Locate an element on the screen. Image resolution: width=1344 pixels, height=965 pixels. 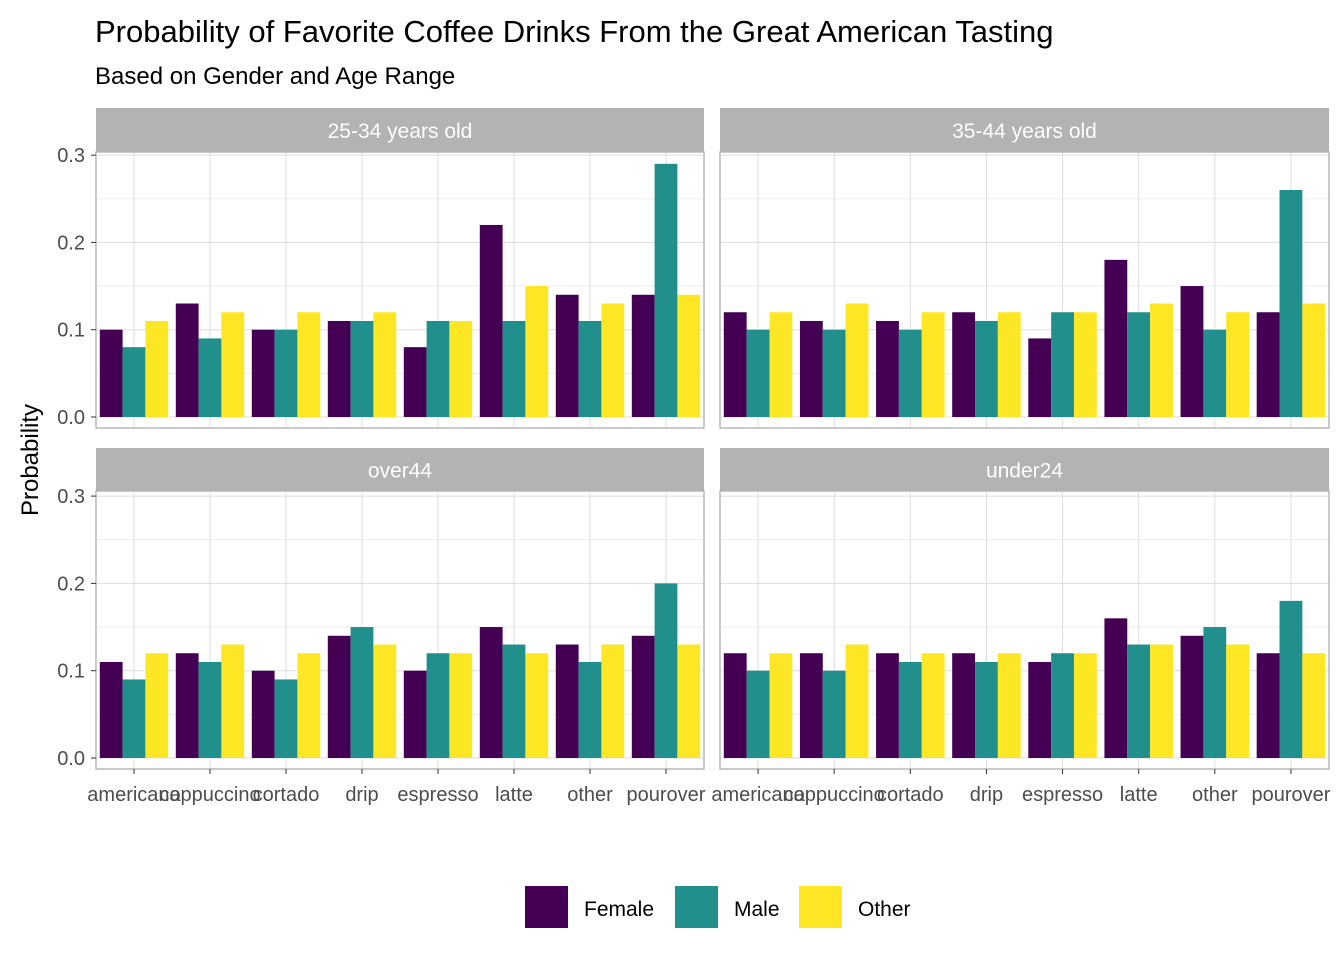
legend-item: Female is located at coordinates (589, 907).